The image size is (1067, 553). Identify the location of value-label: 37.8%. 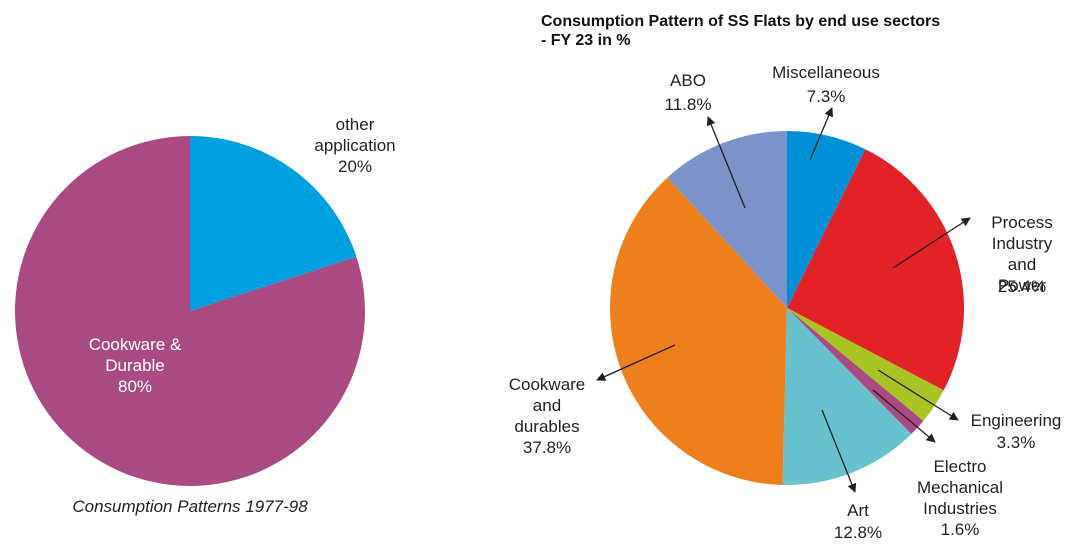
(547, 447).